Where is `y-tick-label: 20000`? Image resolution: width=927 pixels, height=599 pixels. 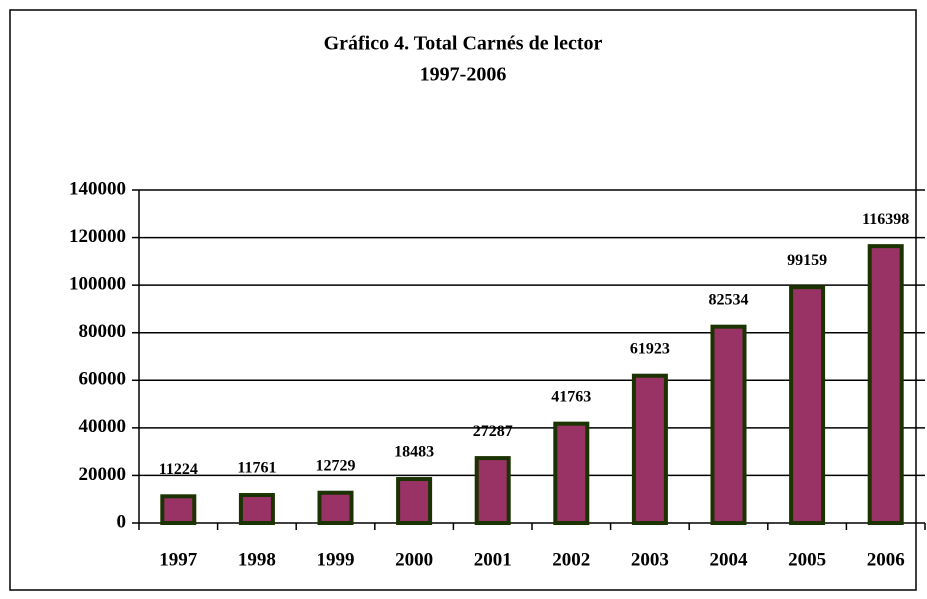 y-tick-label: 20000 is located at coordinates (103, 474).